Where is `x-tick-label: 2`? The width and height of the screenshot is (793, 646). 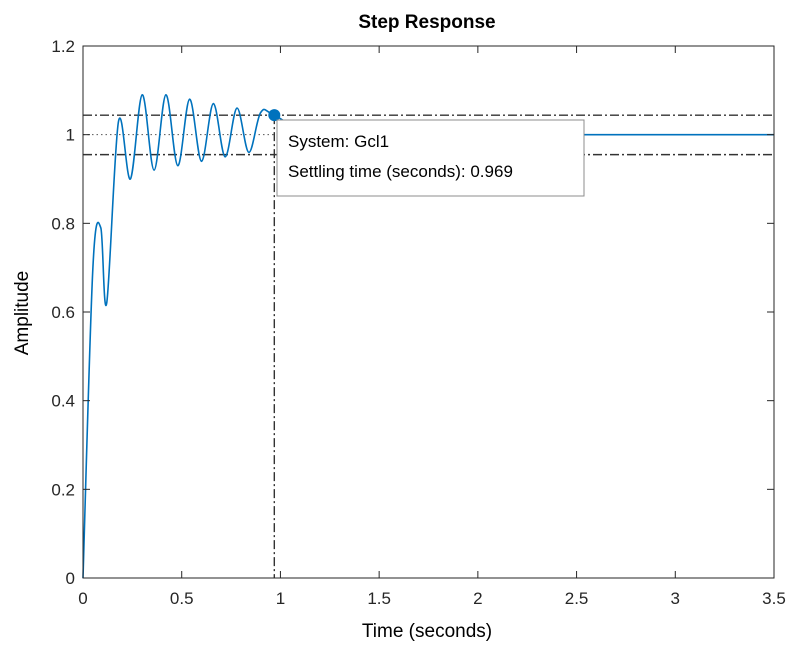 x-tick-label: 2 is located at coordinates (477, 598).